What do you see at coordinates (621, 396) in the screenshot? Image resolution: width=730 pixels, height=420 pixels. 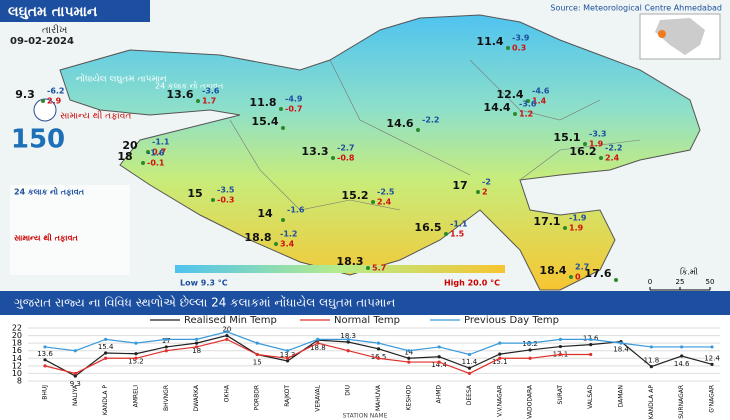 I see `x-tick-label: DAMAN` at bounding box center [621, 396].